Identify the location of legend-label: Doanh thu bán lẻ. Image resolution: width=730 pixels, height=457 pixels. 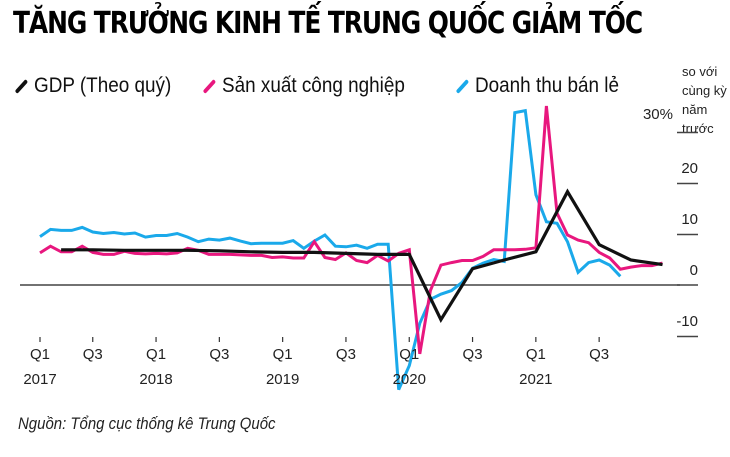
(547, 85).